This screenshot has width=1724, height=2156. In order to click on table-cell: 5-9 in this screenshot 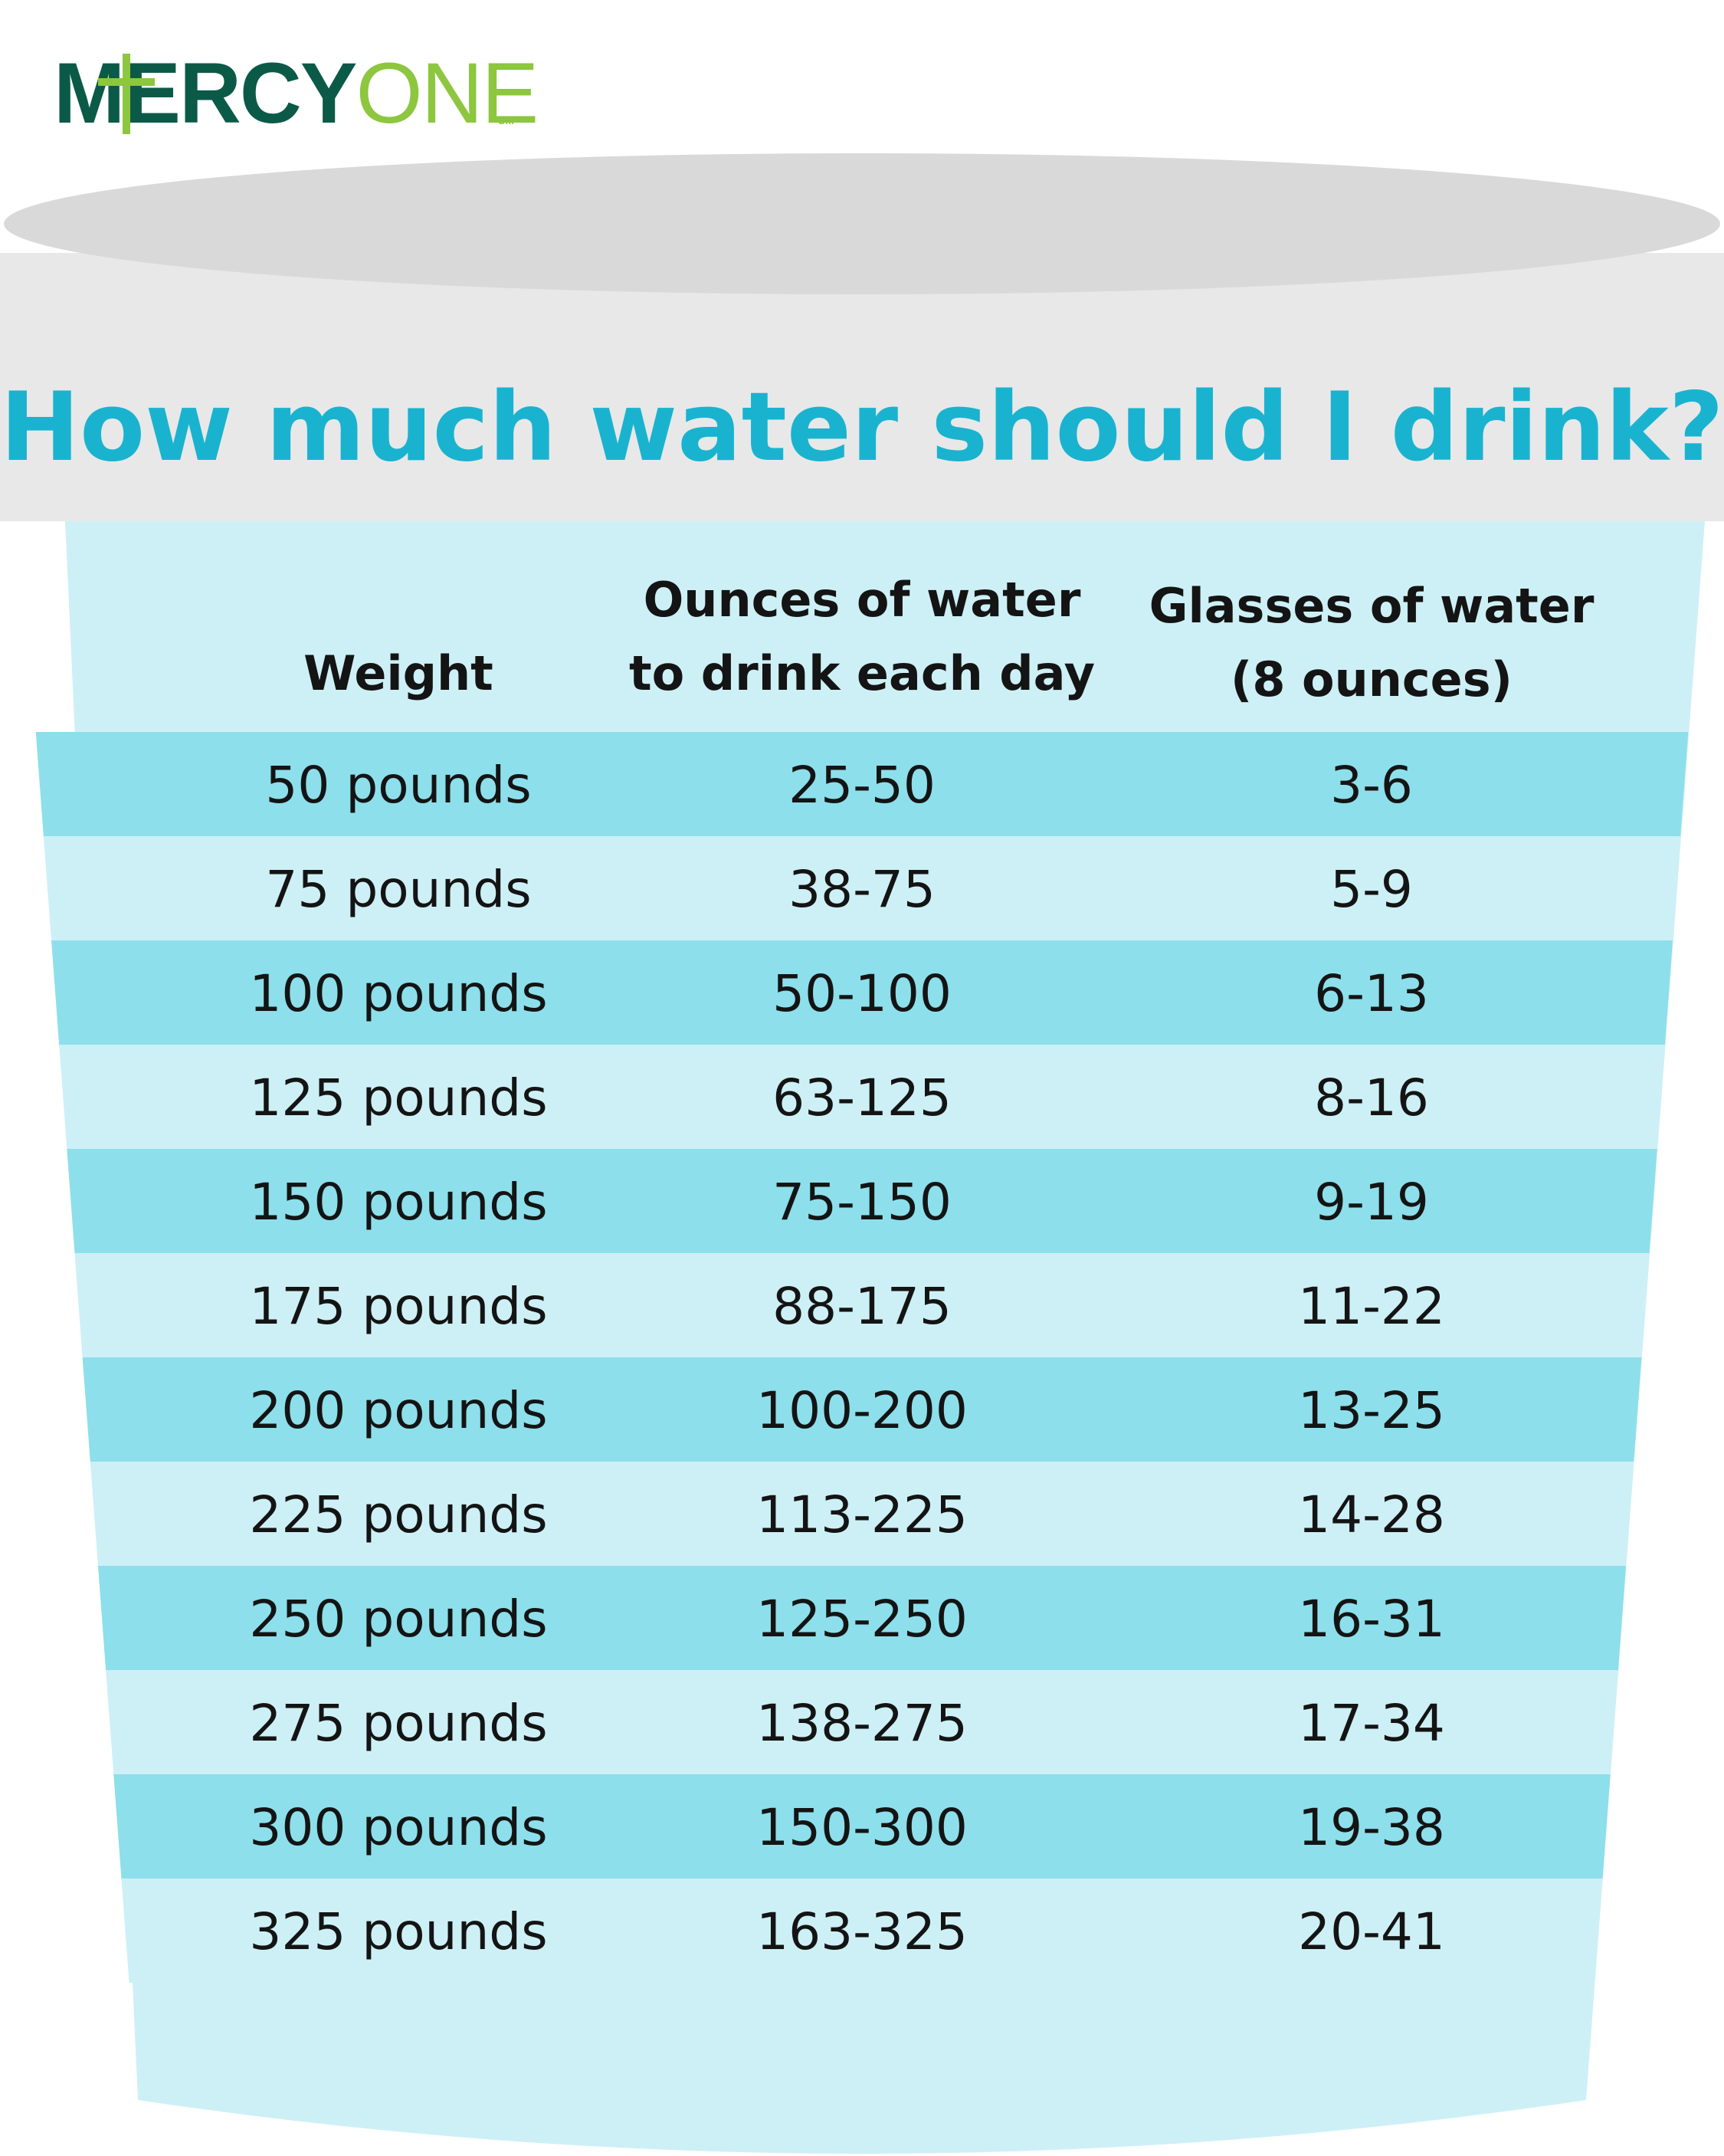, I will do `click(1371, 890)`.